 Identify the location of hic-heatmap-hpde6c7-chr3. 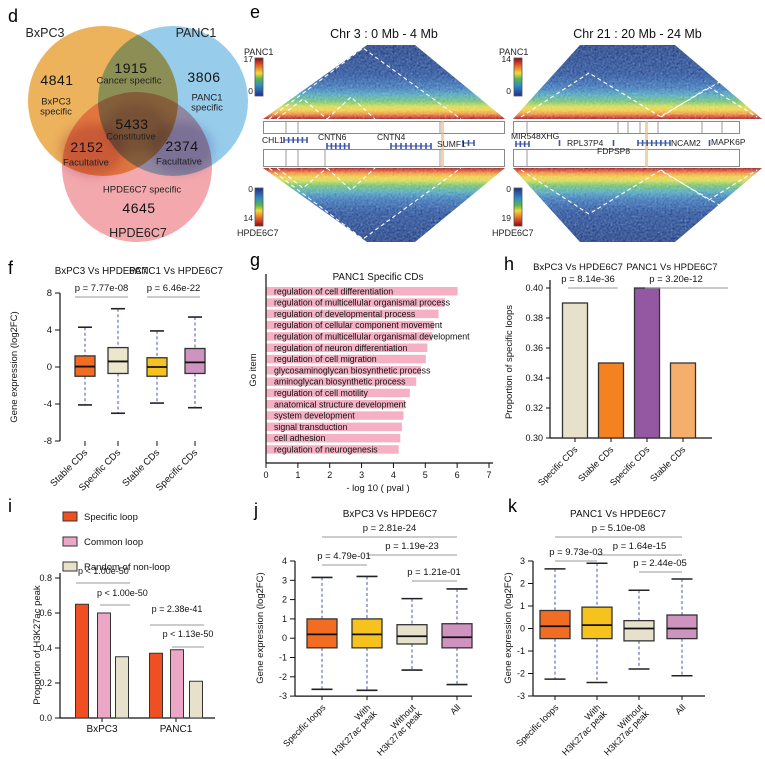
(384, 204).